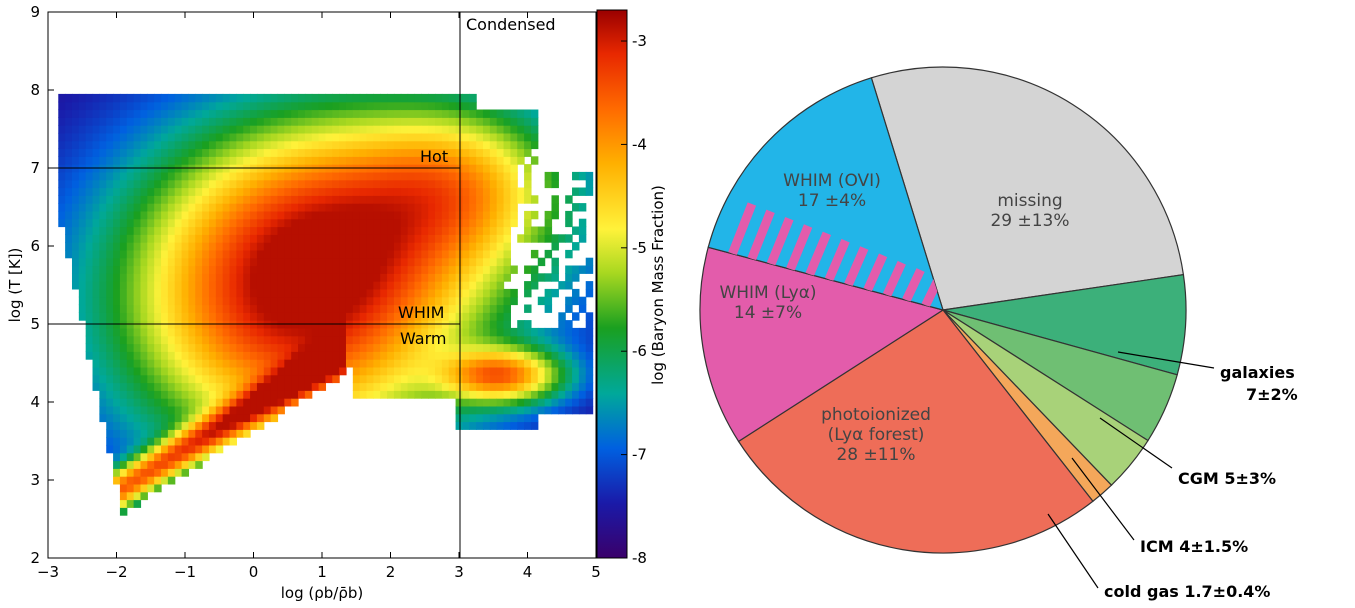  What do you see at coordinates (822, 344) in the screenshot?
I see `pie-slice-whim-lya` at bounding box center [822, 344].